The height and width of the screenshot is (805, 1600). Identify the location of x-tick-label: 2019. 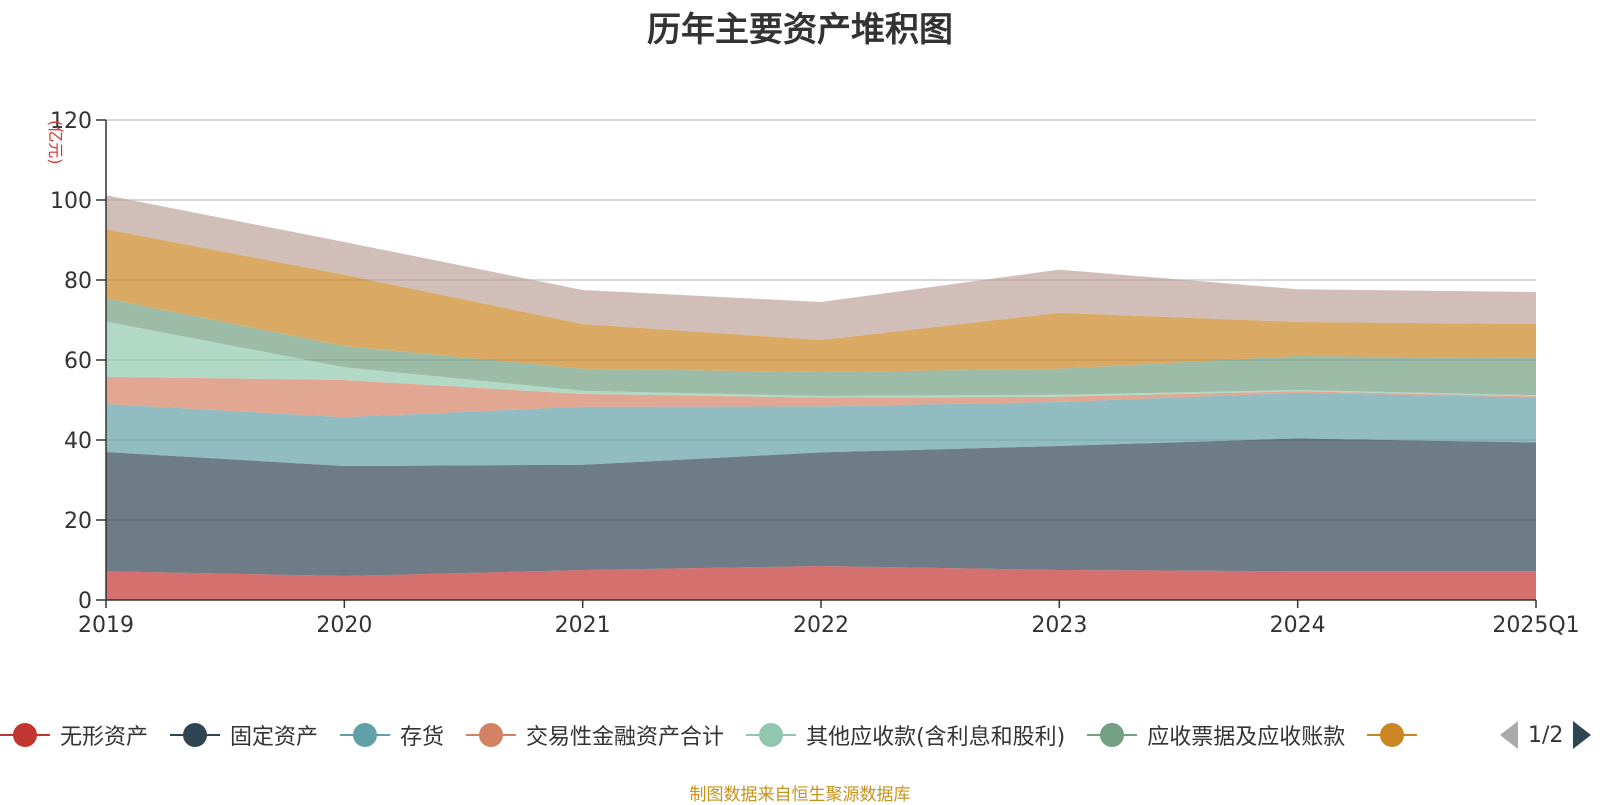
(106, 625).